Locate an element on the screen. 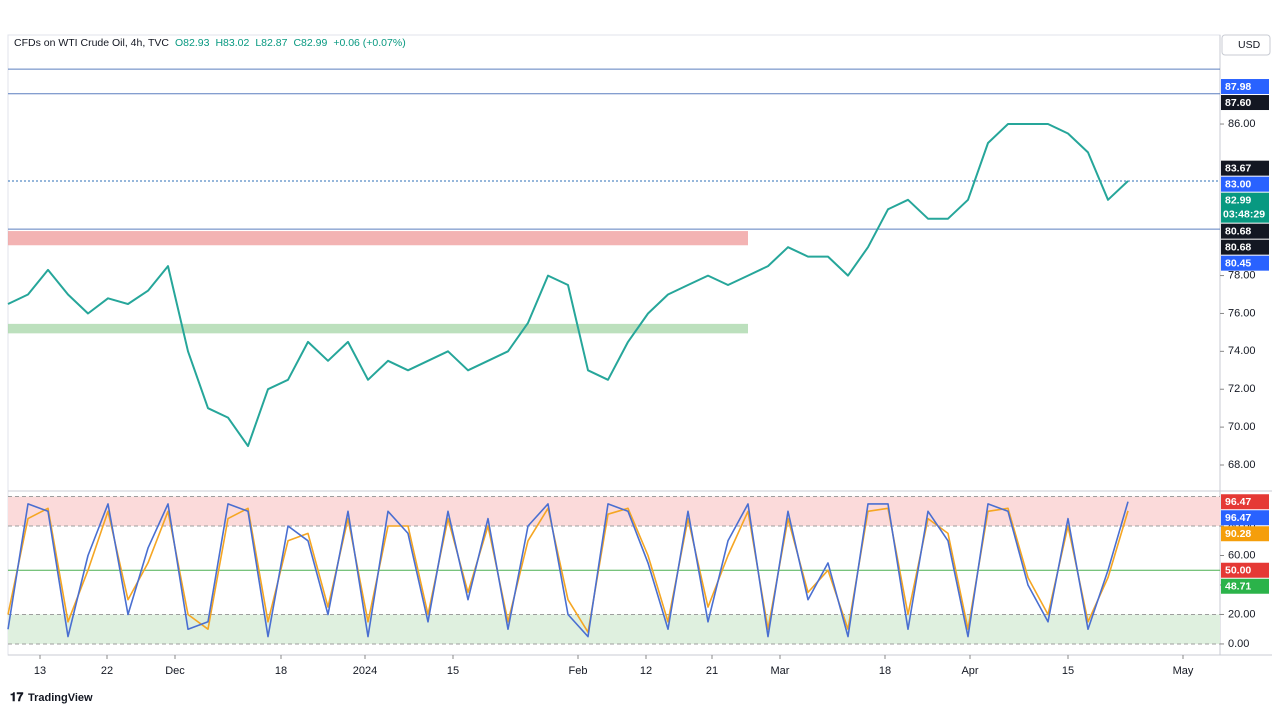  ohlc-value: H83.02 is located at coordinates (232, 43).